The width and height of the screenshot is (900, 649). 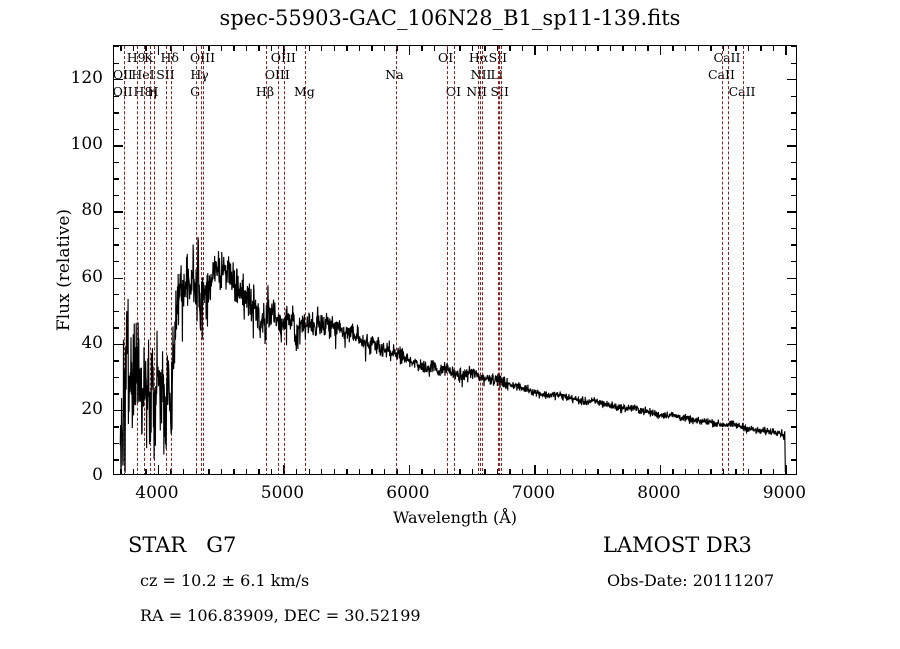 What do you see at coordinates (283, 57) in the screenshot?
I see `spectral-line-label: OIII` at bounding box center [283, 57].